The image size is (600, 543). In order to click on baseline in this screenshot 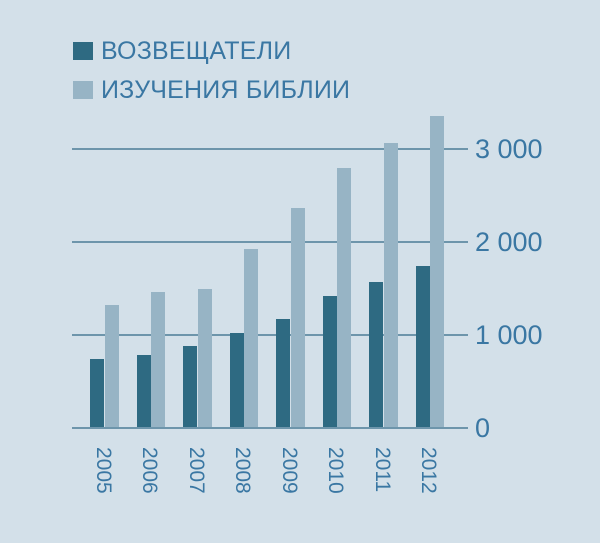, I will do `click(270, 428)`.